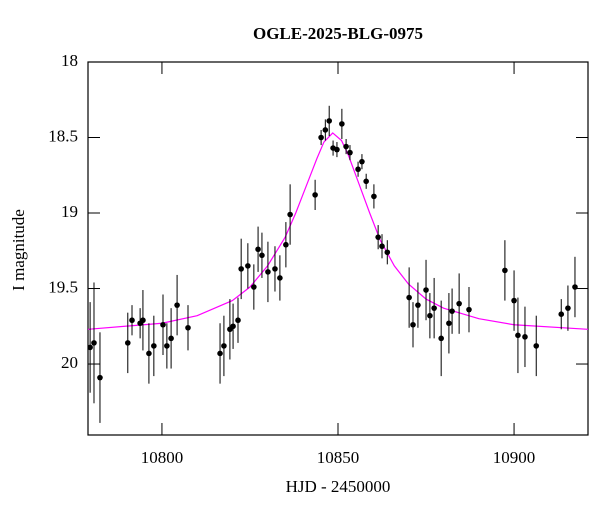  Describe the element at coordinates (338, 486) in the screenshot. I see `x-axis-label: HJD - 2450000` at that location.